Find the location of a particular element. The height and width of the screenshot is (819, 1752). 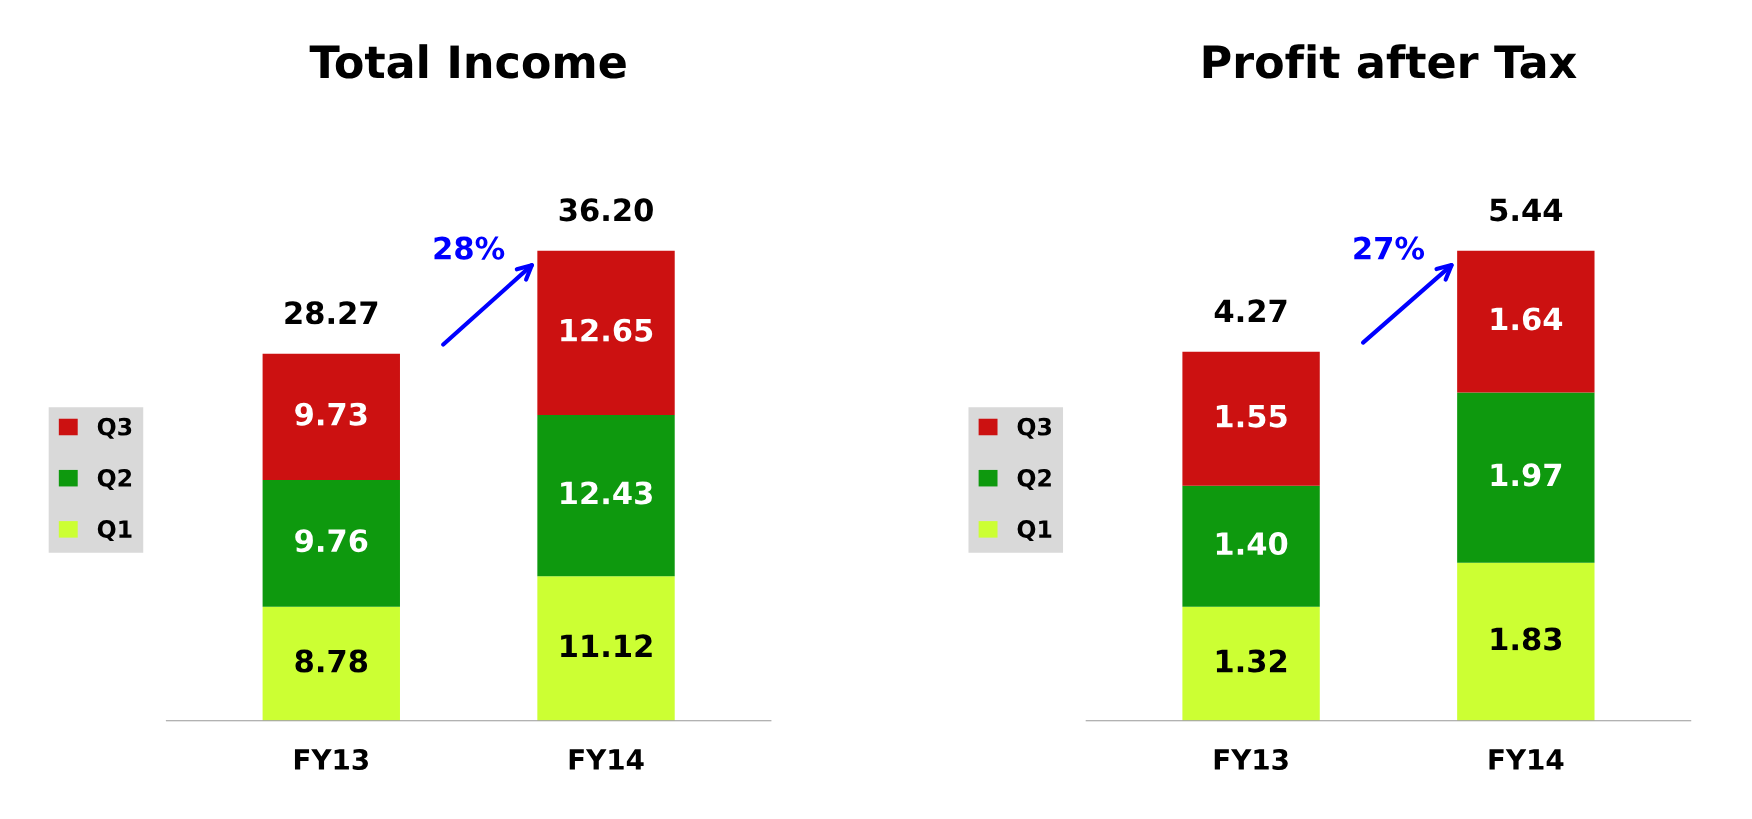

data-label: 1.32 is located at coordinates (1251, 661).